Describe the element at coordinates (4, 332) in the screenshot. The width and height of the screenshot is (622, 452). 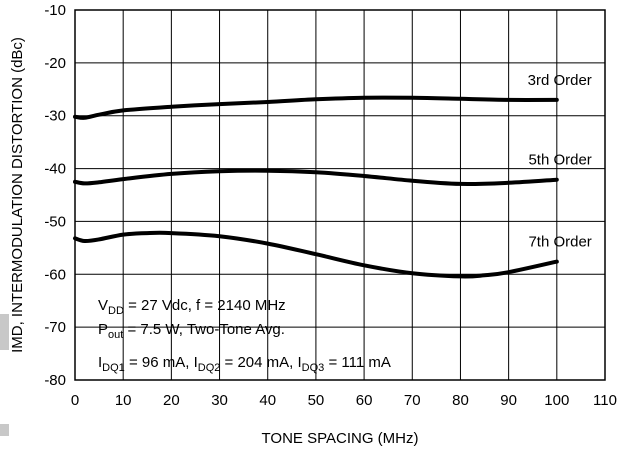
I see `side-mark-top` at that location.